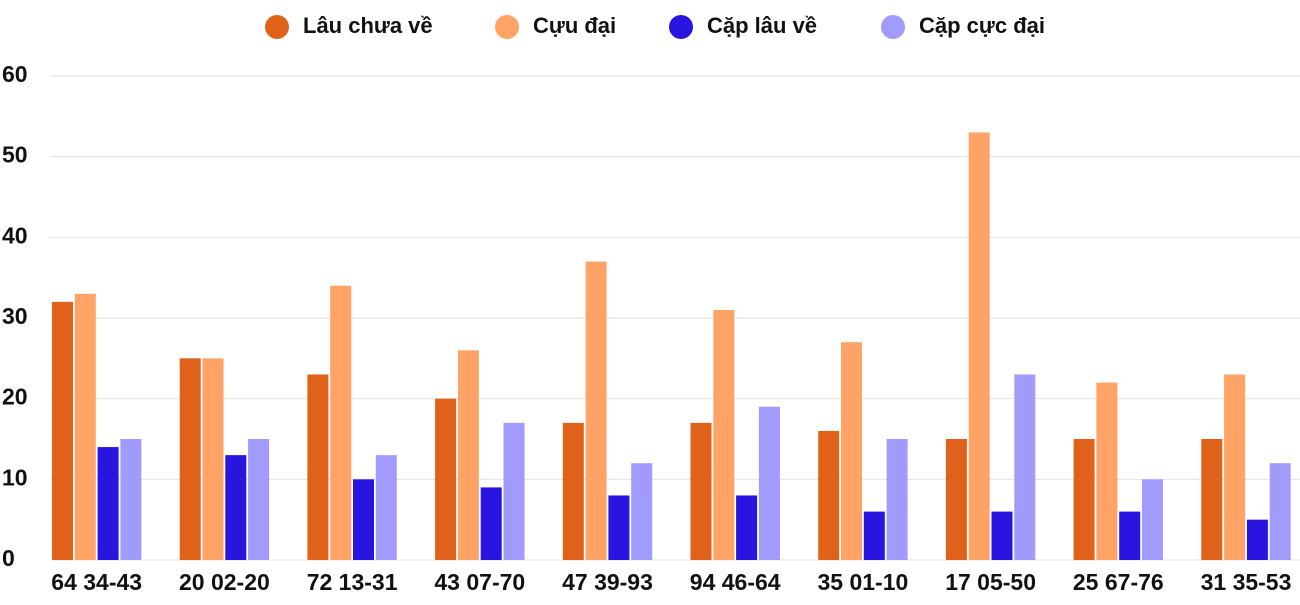 This screenshot has height=605, width=1300. Describe the element at coordinates (368, 25) in the screenshot. I see `legend-label: Lâu chưa về` at that location.